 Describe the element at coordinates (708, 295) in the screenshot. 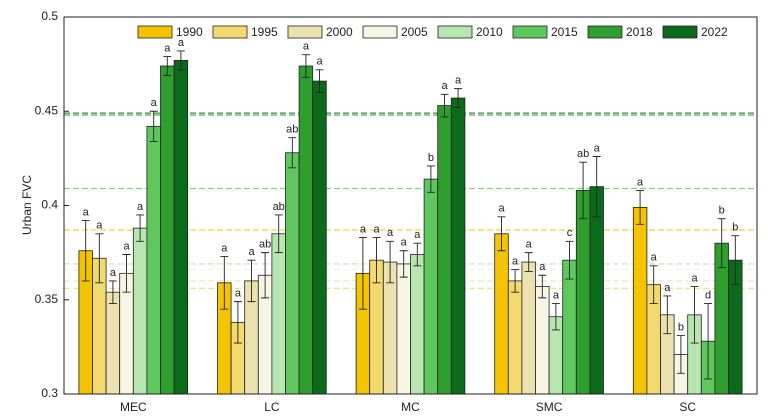

I see `significance-letter: d` at that location.